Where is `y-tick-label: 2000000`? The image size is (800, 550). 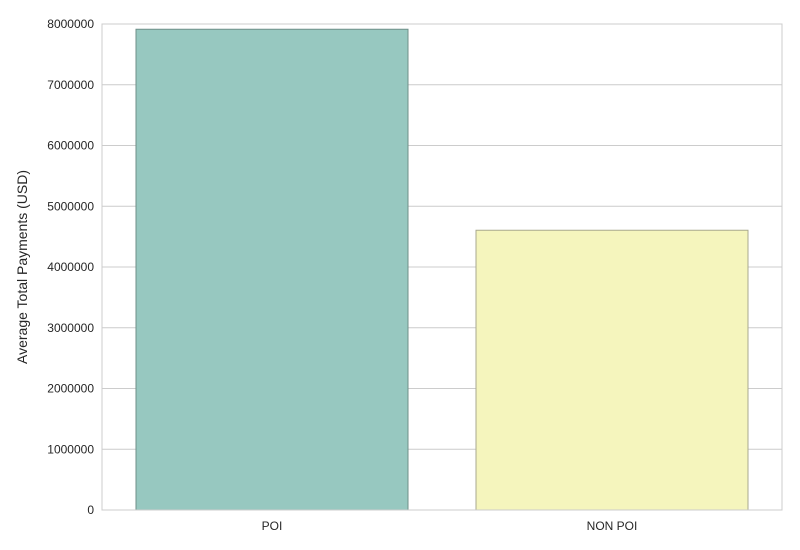 y-tick-label: 2000000 is located at coordinates (70, 389).